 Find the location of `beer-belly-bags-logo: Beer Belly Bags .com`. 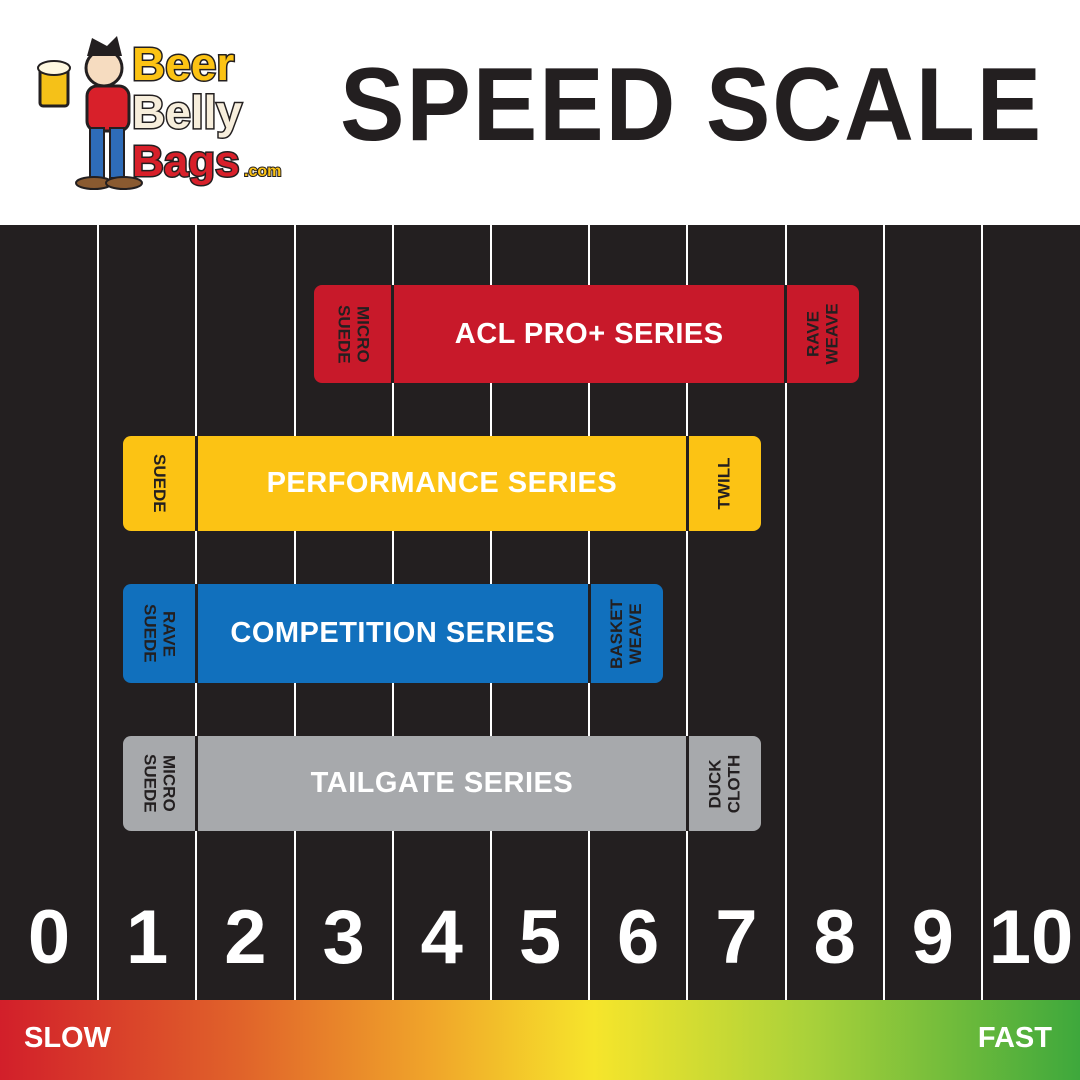

beer-belly-bags-logo: Beer Belly Bags .com is located at coordinates (159, 113).